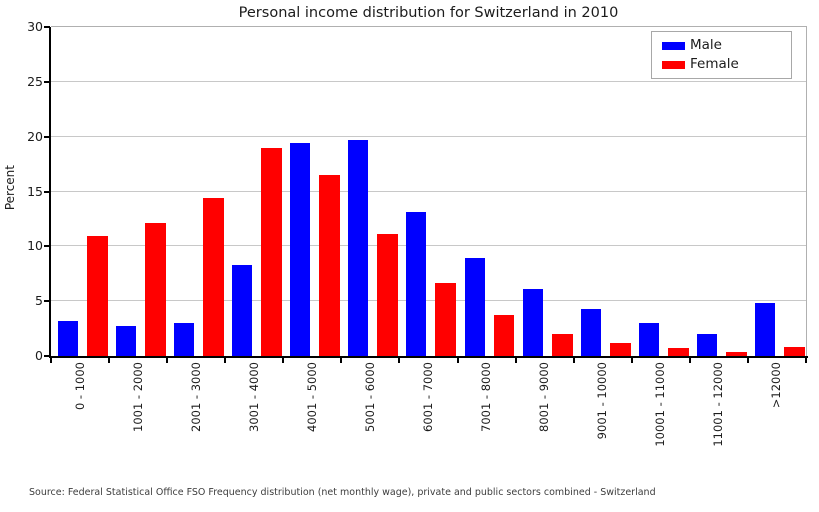  What do you see at coordinates (35, 191) in the screenshot?
I see `y-tick-label-15: 15` at bounding box center [35, 191].